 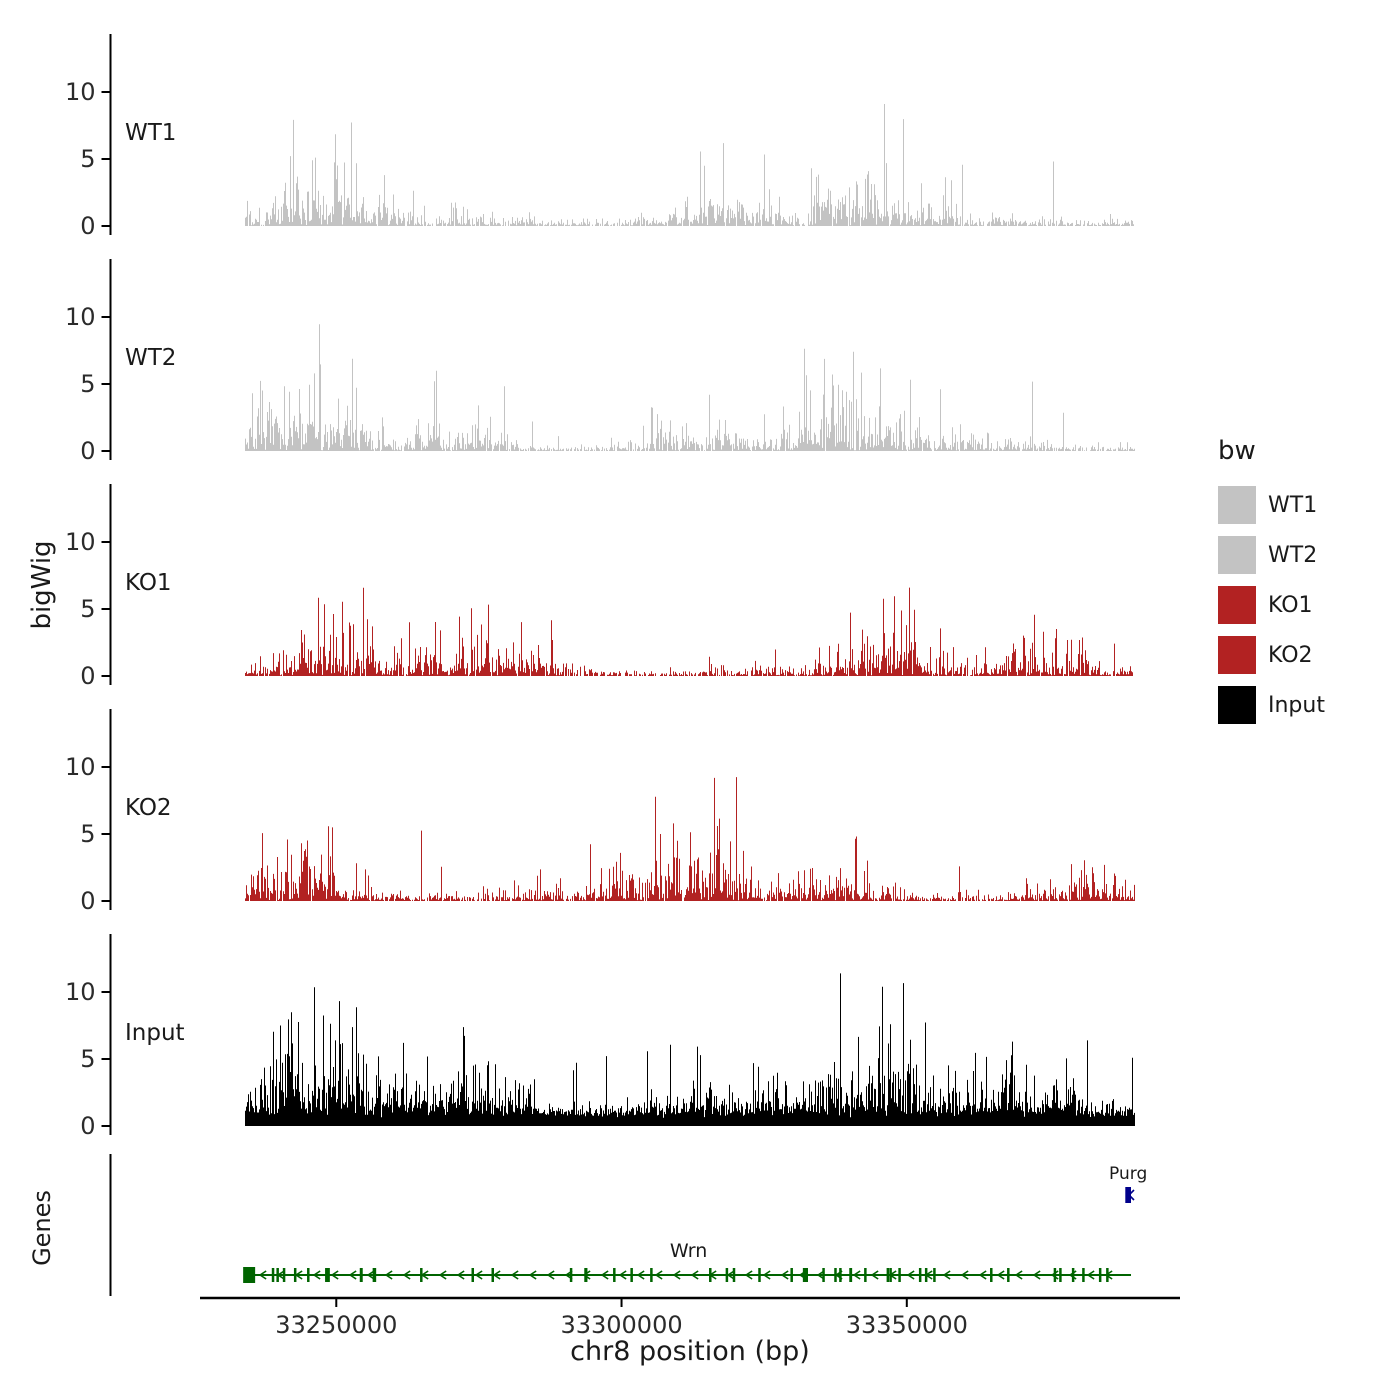 I want to click on x-tick-label: 33350000, so click(x=907, y=1325).